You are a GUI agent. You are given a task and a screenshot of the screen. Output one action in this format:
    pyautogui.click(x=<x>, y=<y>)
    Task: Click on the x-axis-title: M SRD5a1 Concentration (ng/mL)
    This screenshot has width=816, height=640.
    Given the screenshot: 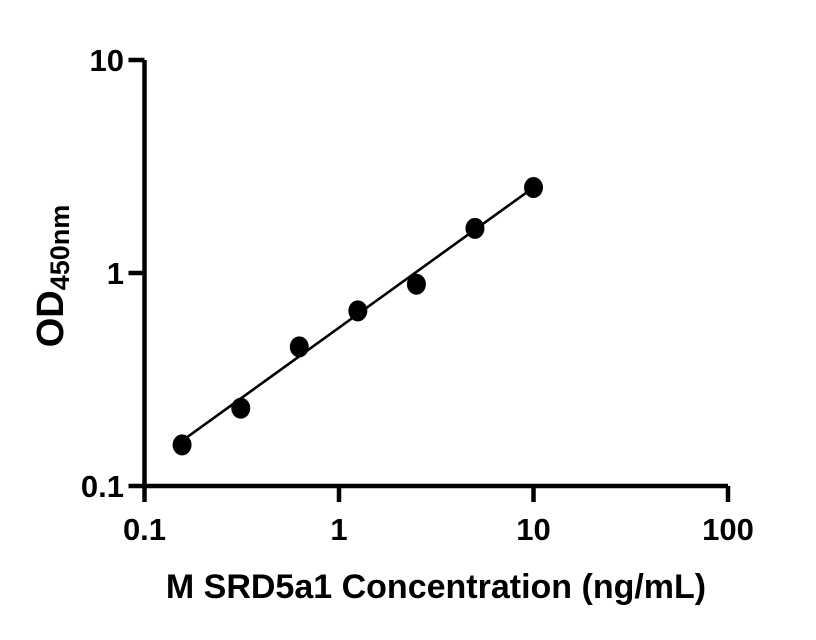 What is the action you would take?
    pyautogui.click(x=436, y=587)
    